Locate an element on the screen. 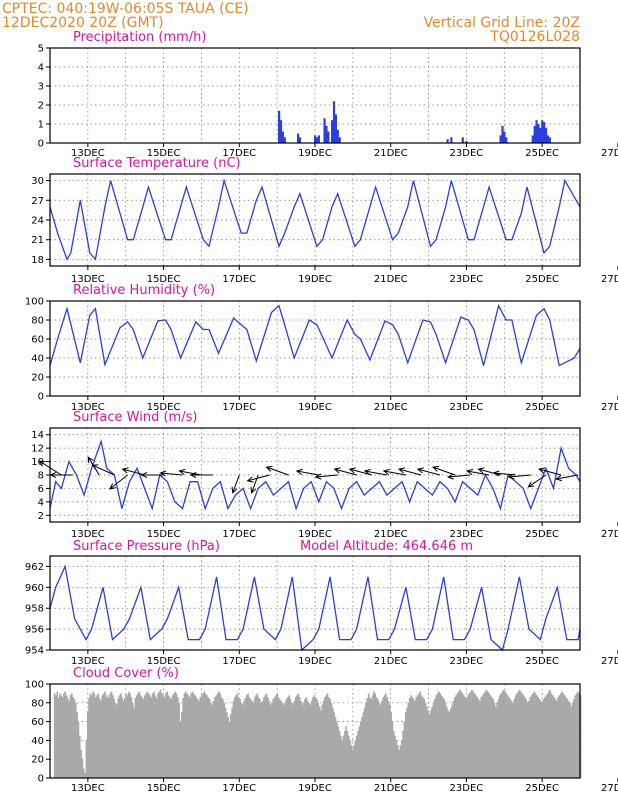 This screenshot has width=618, height=800. y-tick-label: 60 is located at coordinates (37, 340).